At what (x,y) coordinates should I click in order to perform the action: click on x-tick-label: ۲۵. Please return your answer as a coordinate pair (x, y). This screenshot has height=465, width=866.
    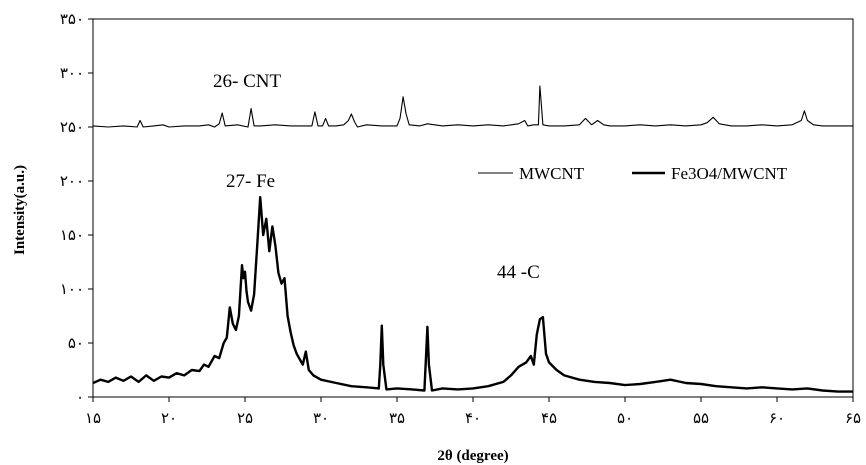
    Looking at the image, I should click on (245, 418).